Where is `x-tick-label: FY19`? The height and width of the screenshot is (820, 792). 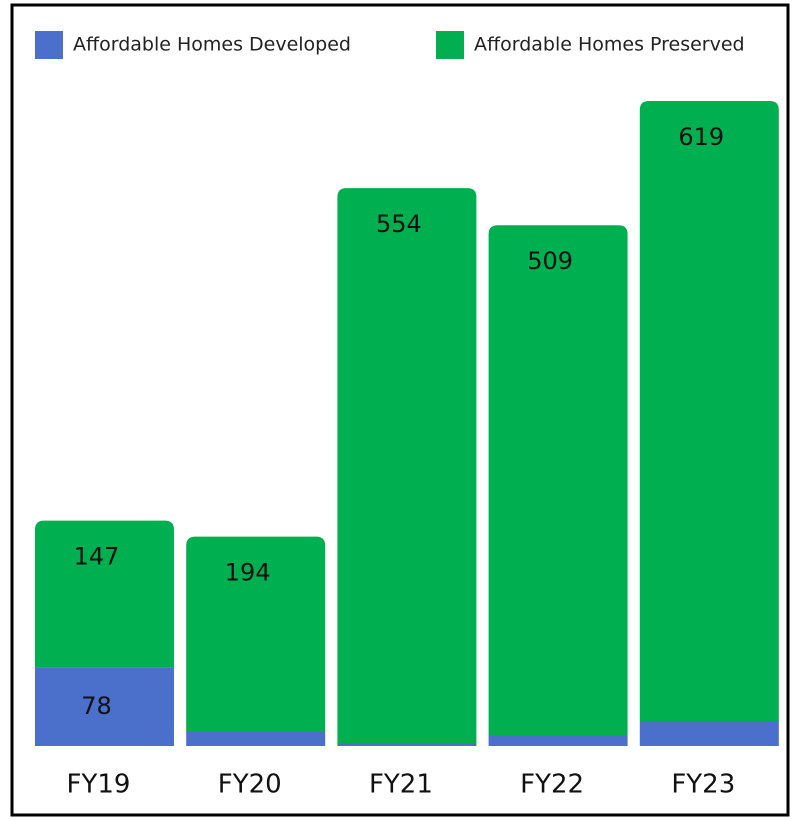 x-tick-label: FY19 is located at coordinates (99, 785).